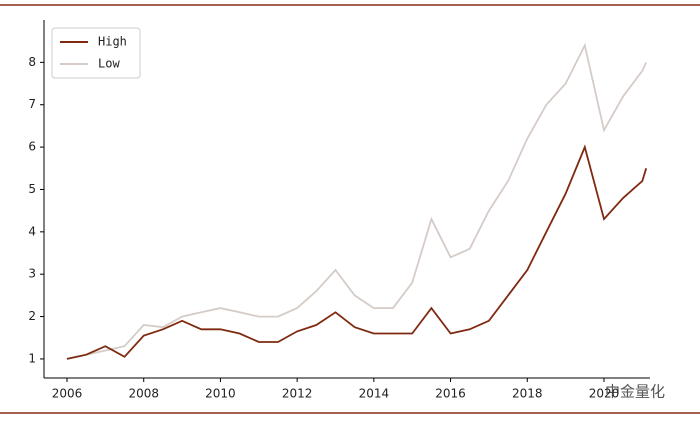 The image size is (700, 421). What do you see at coordinates (32, 358) in the screenshot?
I see `y-tick-label: 1` at bounding box center [32, 358].